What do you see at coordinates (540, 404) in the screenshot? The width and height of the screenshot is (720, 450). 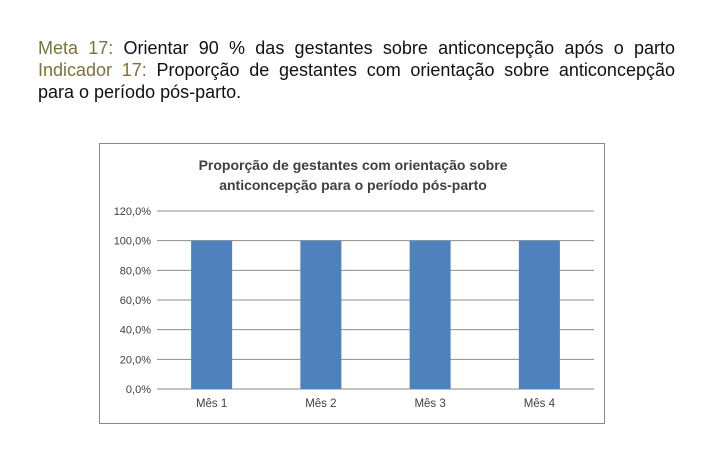 I see `x-category-label: Mês 4` at bounding box center [540, 404].